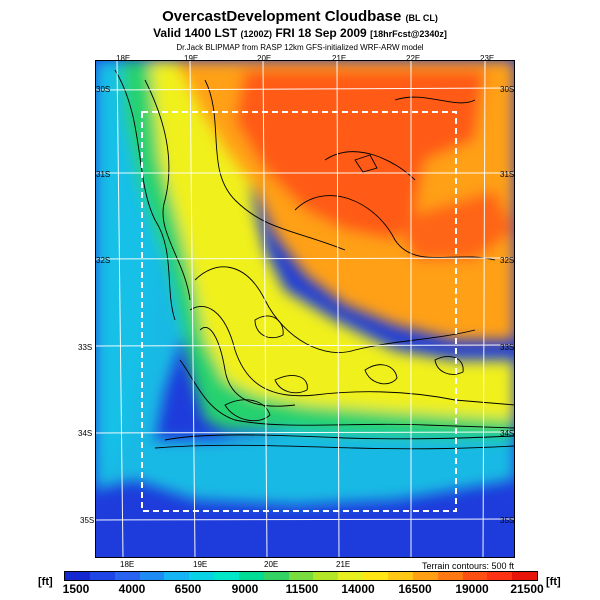  Describe the element at coordinates (76, 589) in the screenshot. I see `colorbar-label: 1500` at that location.